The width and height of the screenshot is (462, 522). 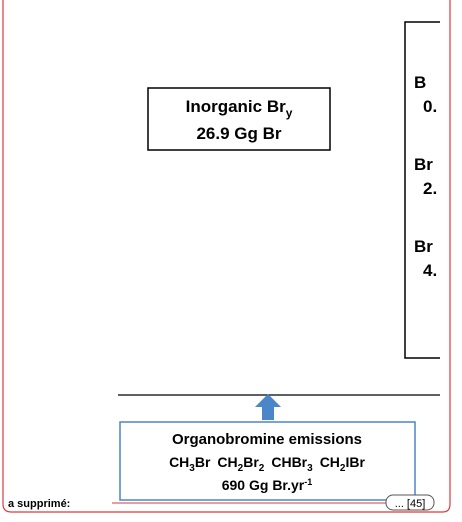 I want to click on emissions-formulas: CH3Br CH2Br2 CHBr3 CH2IBr, so click(x=267, y=464).